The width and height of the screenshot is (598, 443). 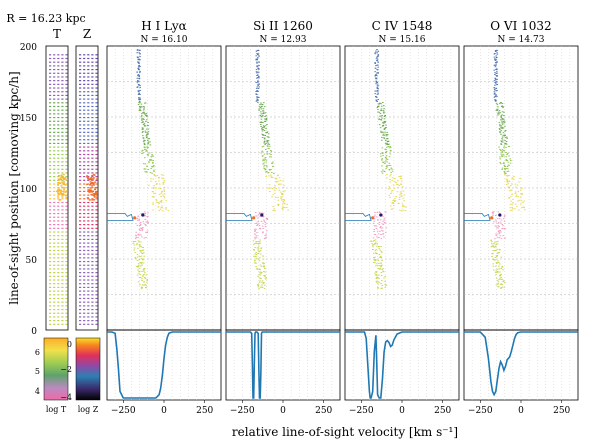 What do you see at coordinates (283, 365) in the screenshot?
I see `spectrum-line` at bounding box center [283, 365].